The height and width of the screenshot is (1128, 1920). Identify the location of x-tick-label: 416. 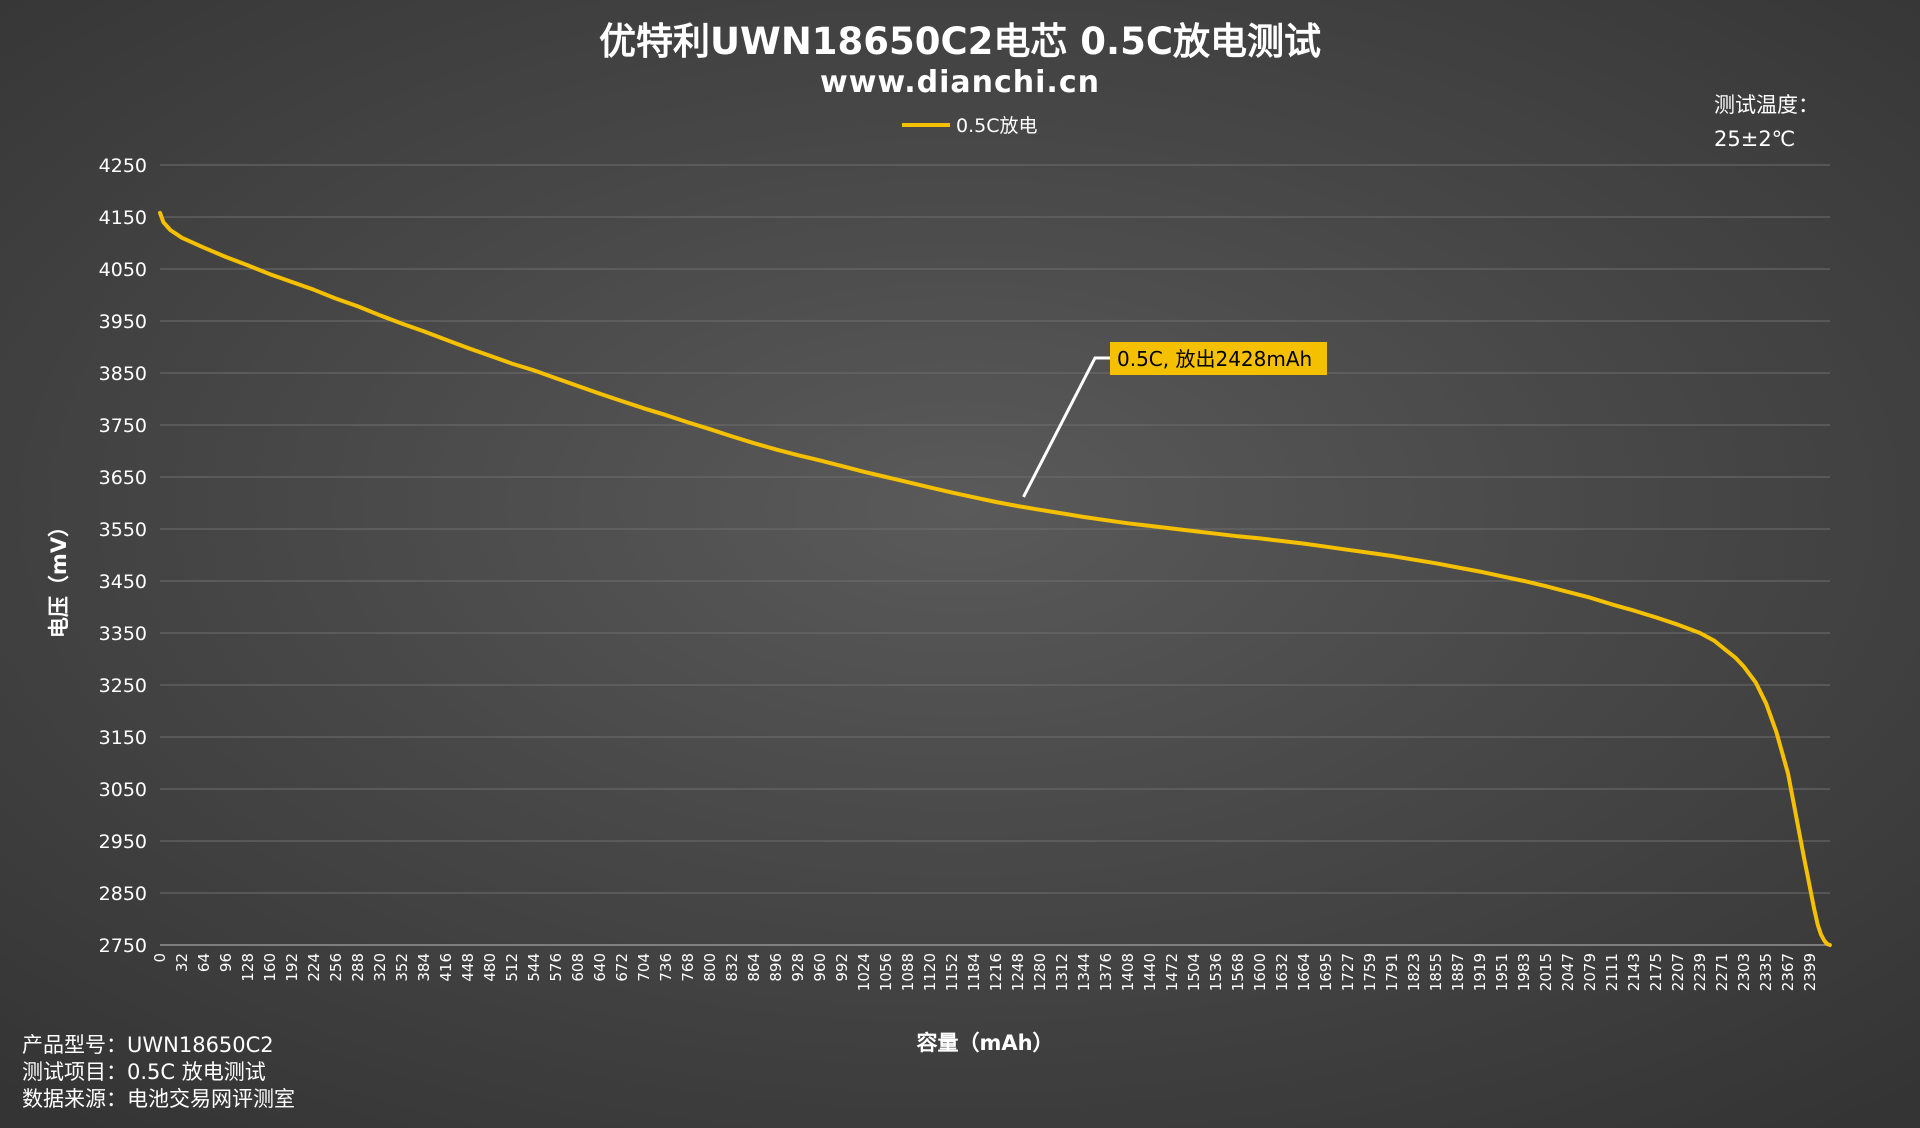
(446, 967).